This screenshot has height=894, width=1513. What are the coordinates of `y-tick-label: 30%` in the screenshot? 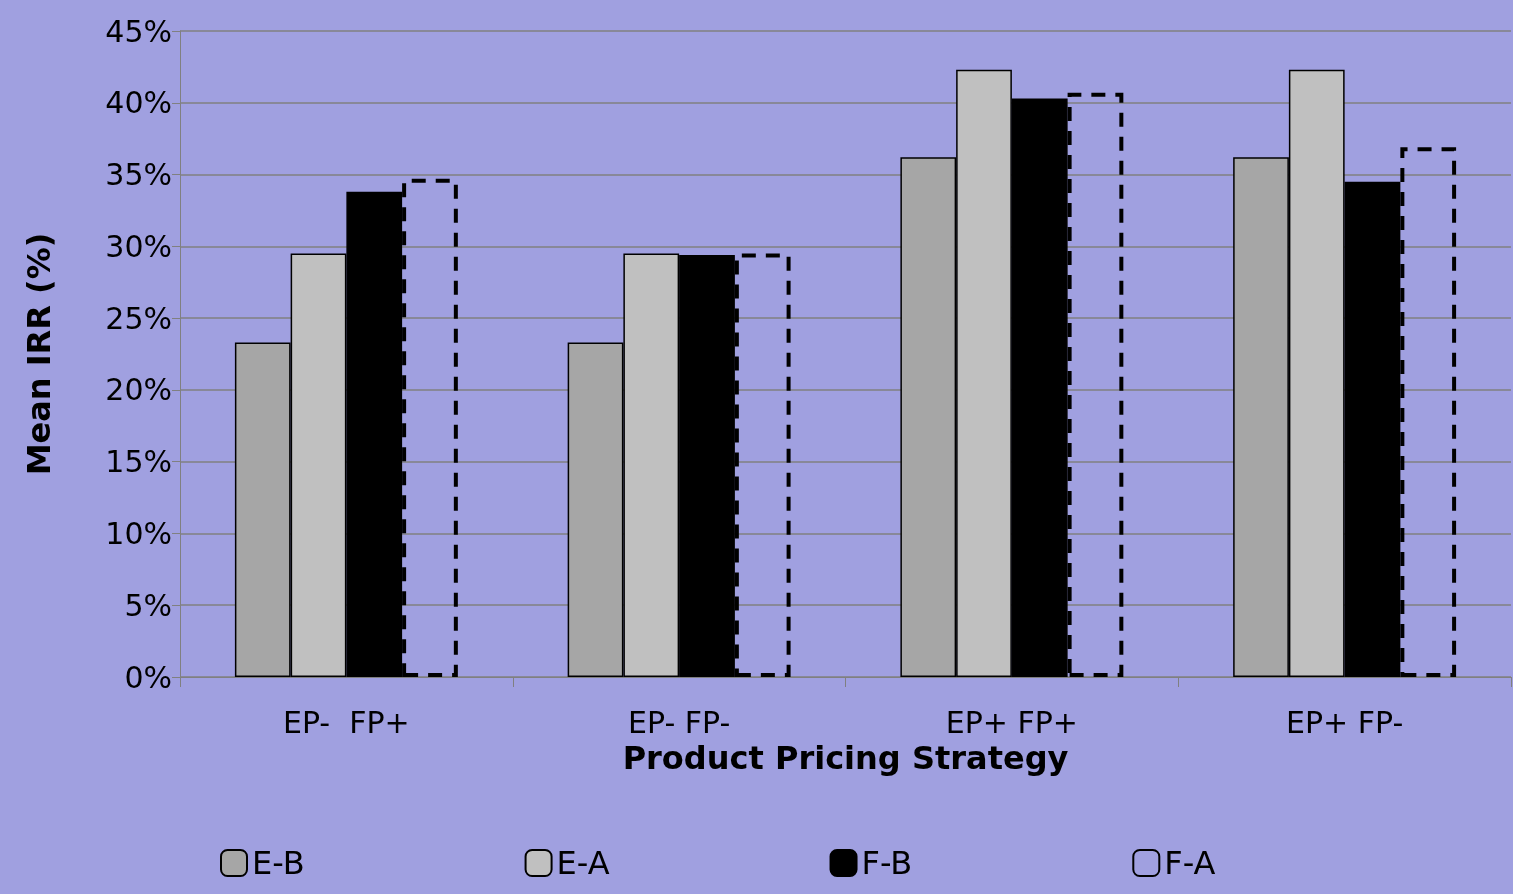 It's located at (138, 246).